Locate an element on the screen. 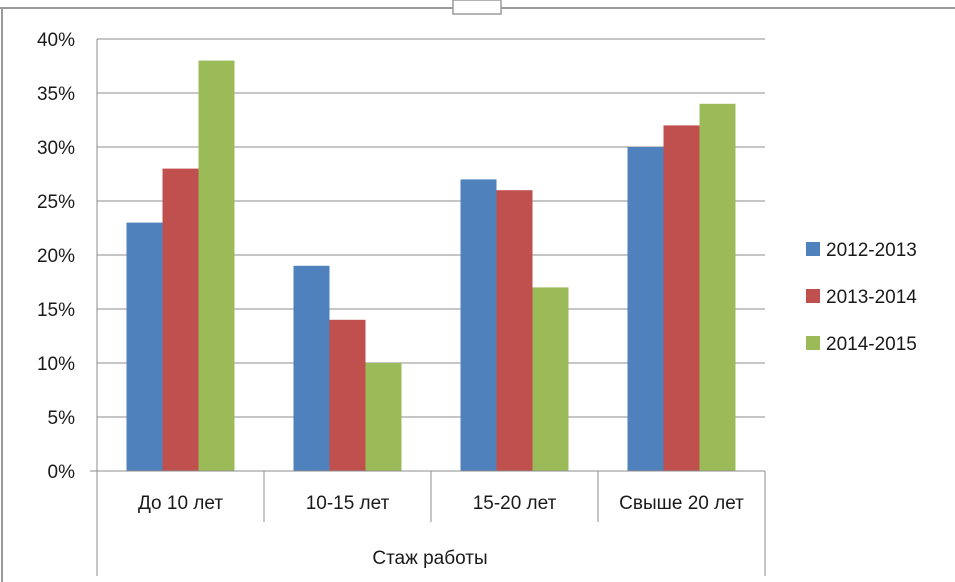 Image resolution: width=955 pixels, height=582 pixels. x-axis-tick-labels: До 10 лет 10-15 лет 15-20 лет Свыше 20 лет is located at coordinates (441, 503).